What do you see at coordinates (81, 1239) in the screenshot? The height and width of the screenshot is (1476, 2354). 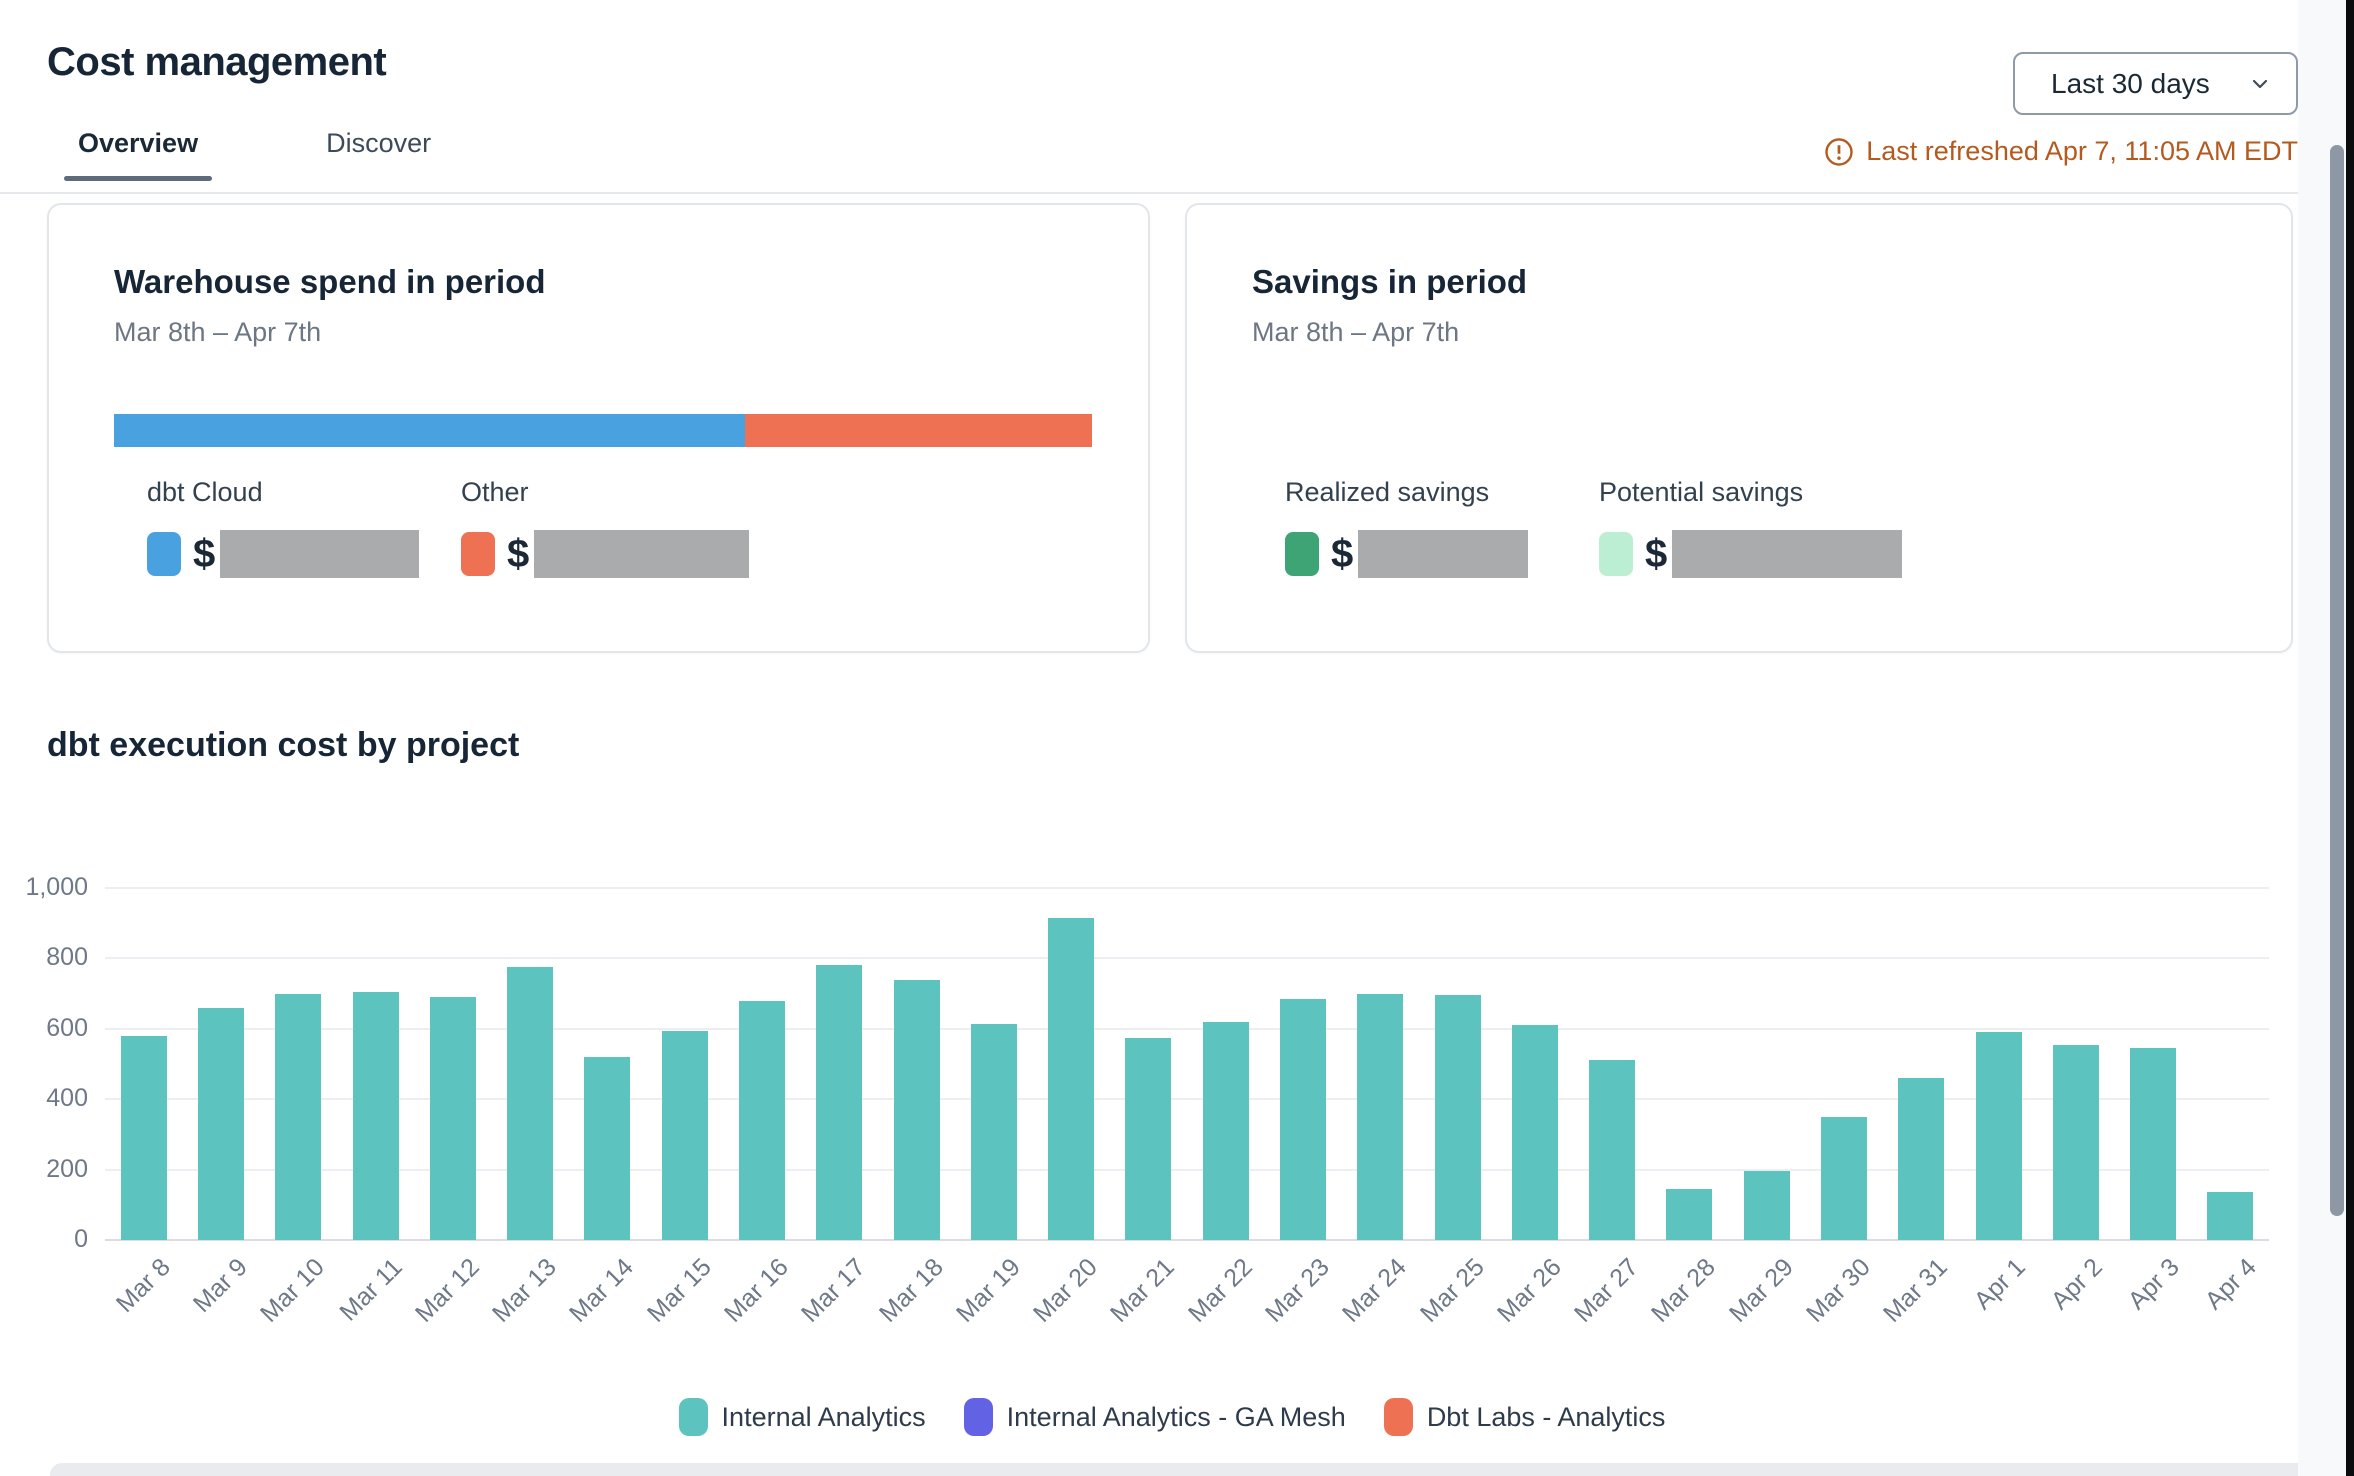 I see `y-axis-label: 0` at bounding box center [81, 1239].